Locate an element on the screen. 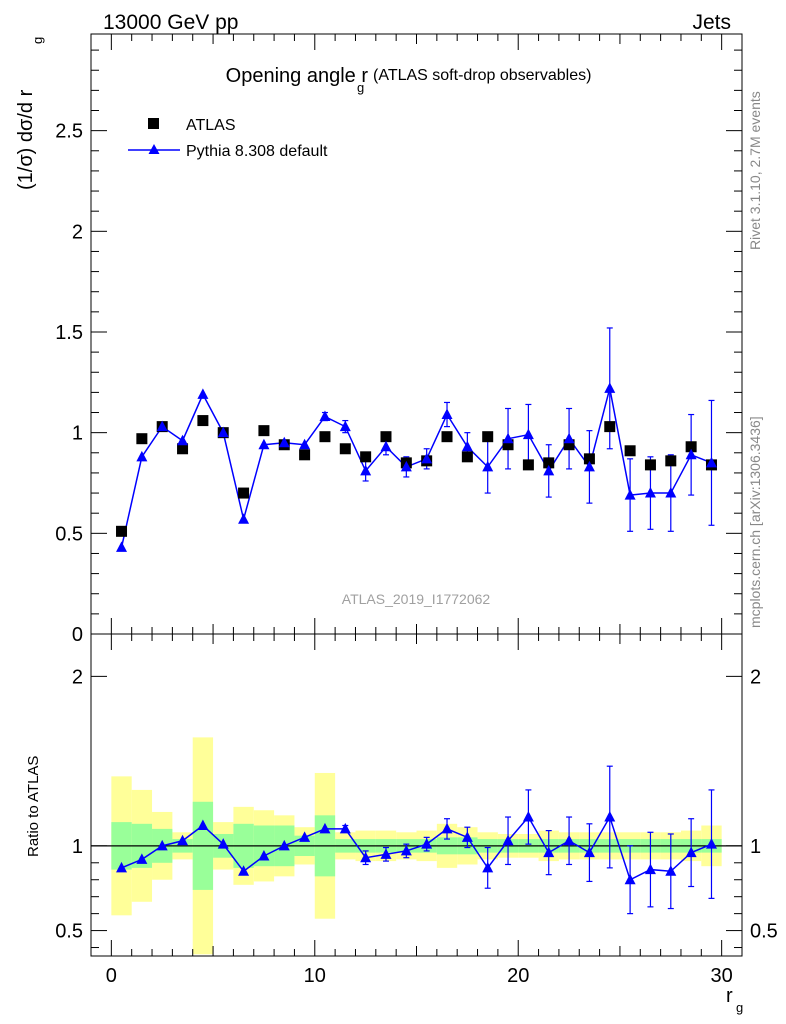 This screenshot has width=786, height=1024. ratio-x-tick-label: 30 is located at coordinates (722, 976).